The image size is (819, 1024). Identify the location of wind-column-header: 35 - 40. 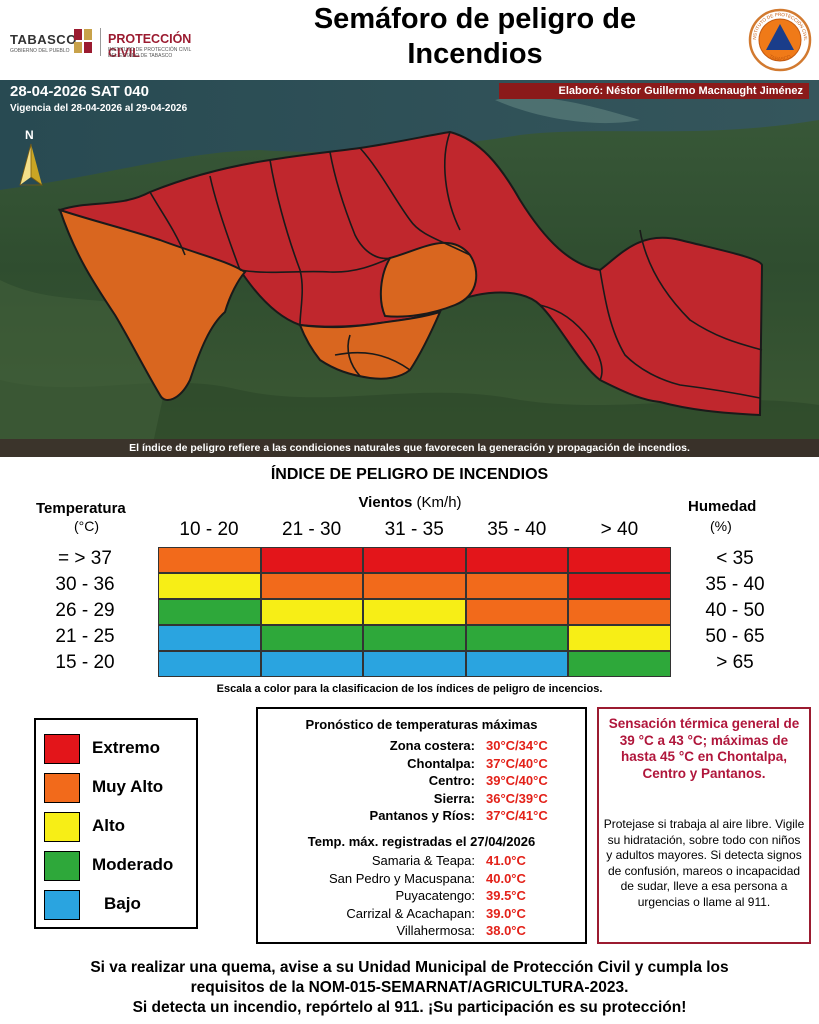
(517, 529).